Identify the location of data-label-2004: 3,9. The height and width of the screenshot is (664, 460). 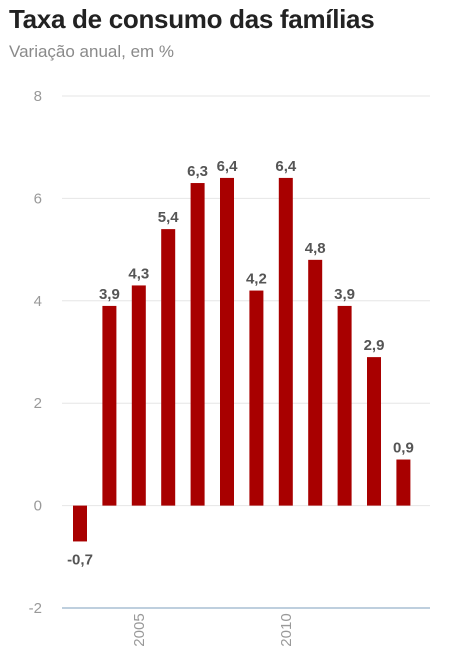
(109, 294).